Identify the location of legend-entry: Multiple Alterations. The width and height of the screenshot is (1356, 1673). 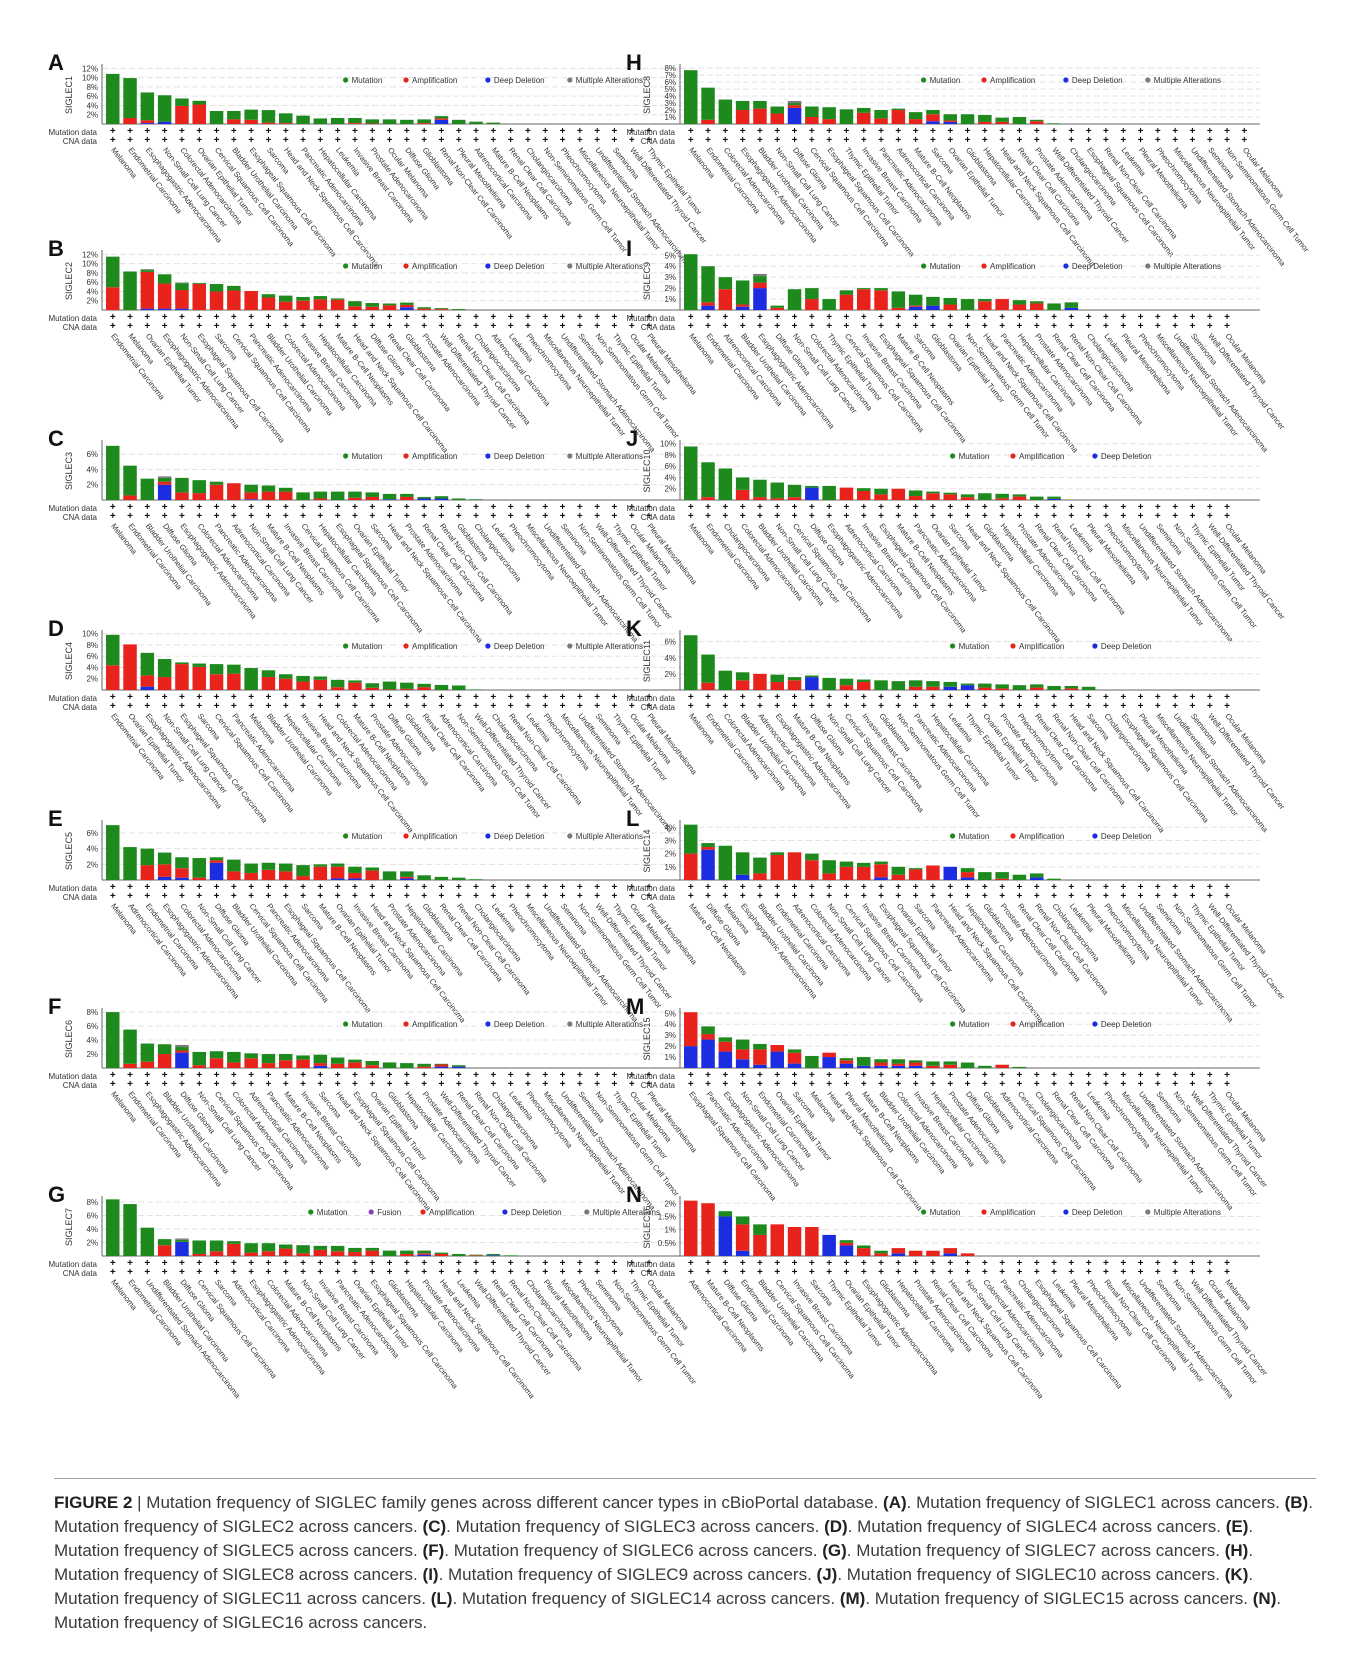
(1187, 266).